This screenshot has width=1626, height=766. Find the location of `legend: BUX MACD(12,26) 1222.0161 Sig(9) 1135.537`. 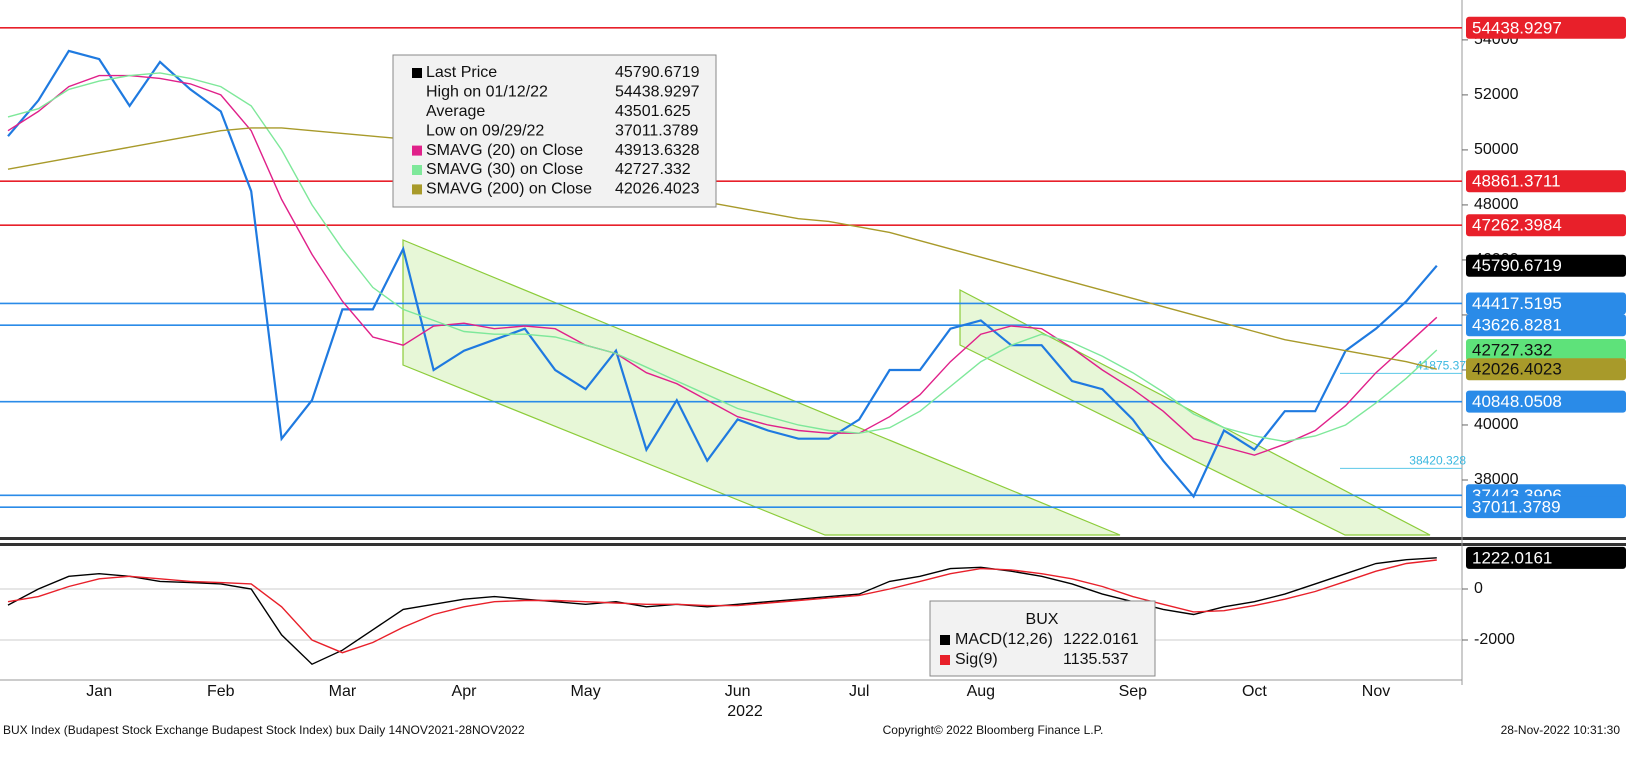

legend: BUX MACD(12,26) 1222.0161 Sig(9) 1135.537 is located at coordinates (1042, 638).